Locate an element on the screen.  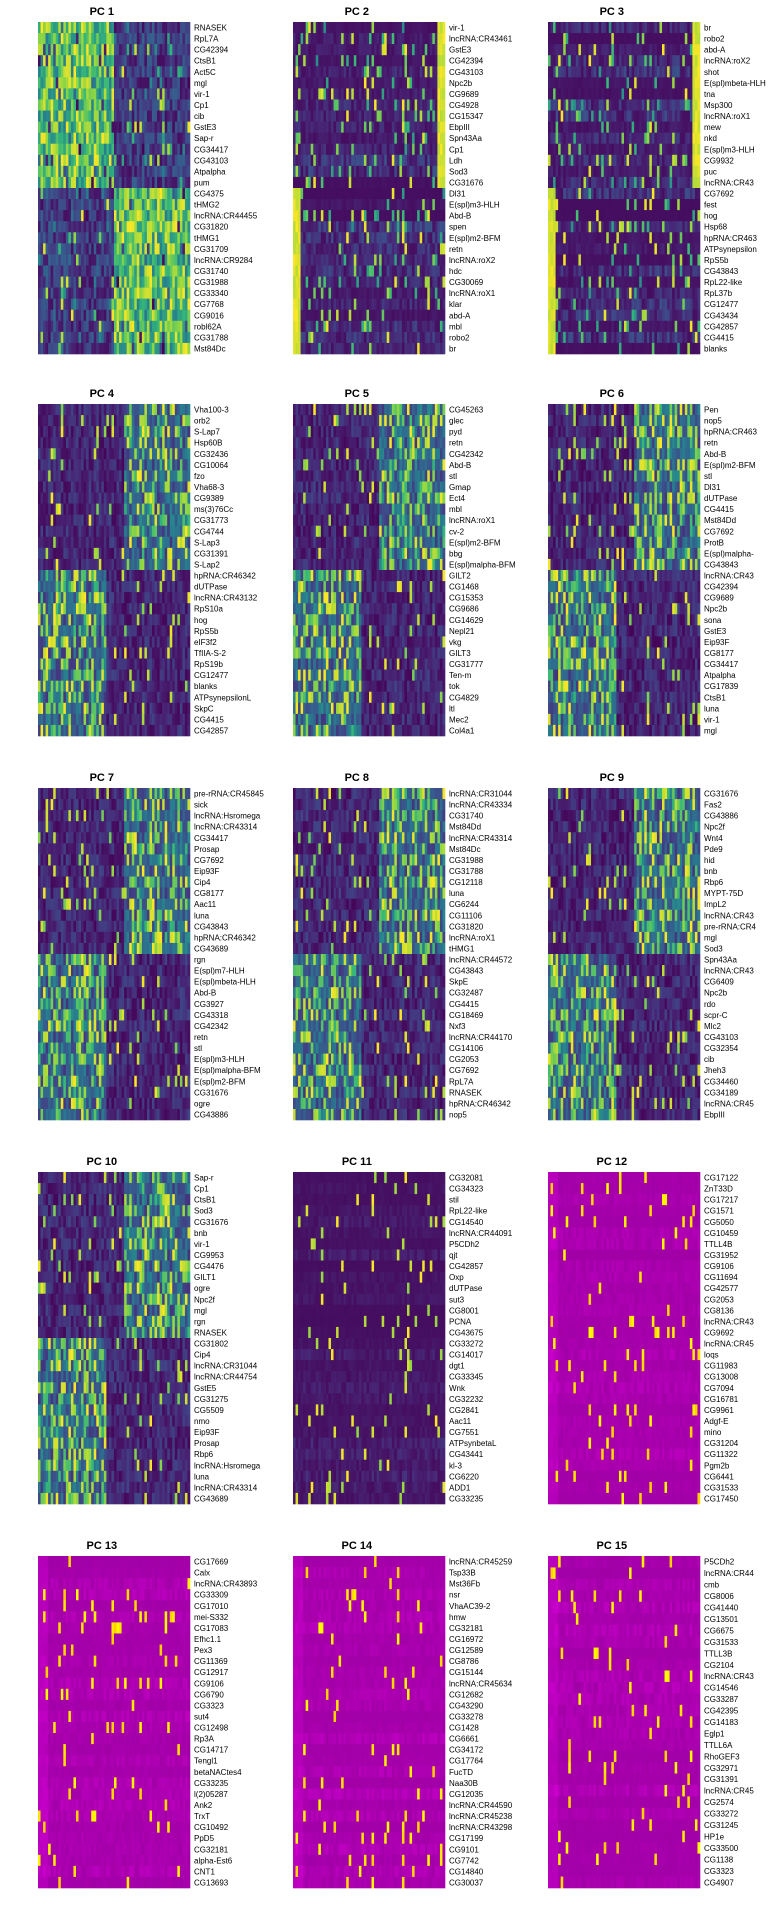
gene-label: Atpalpha is located at coordinates (210, 171).